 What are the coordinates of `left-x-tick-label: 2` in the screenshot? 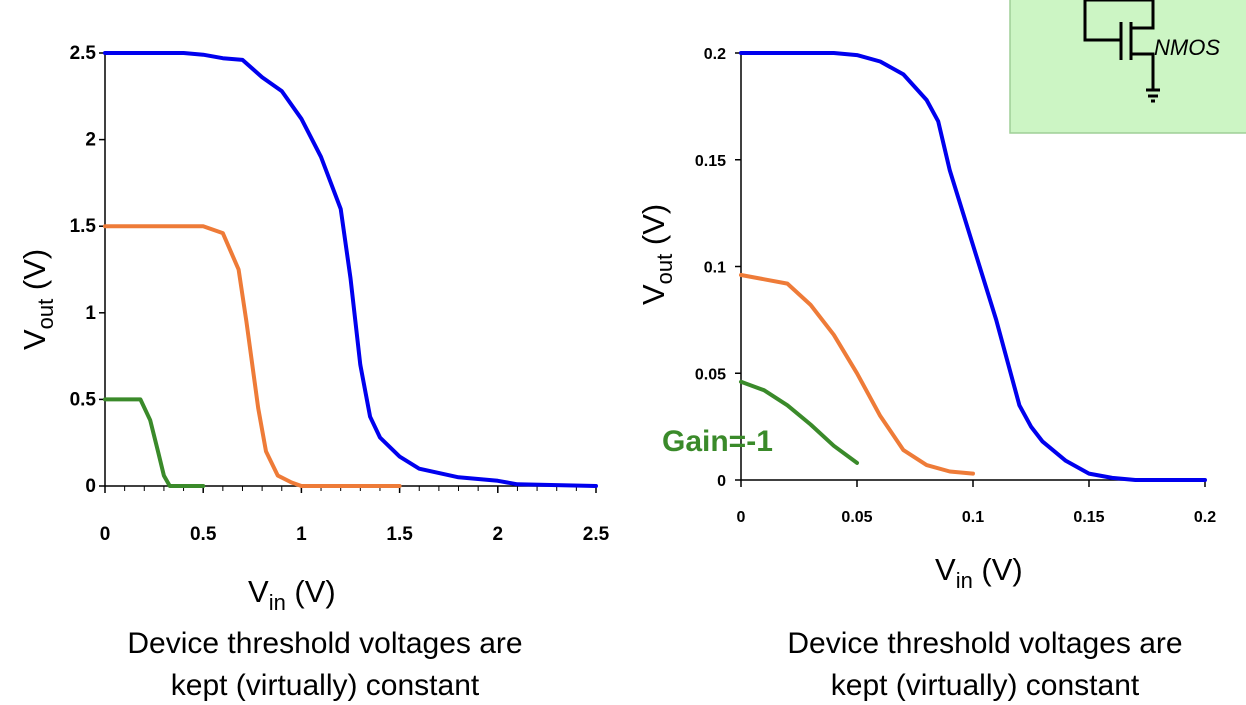 It's located at (498, 534).